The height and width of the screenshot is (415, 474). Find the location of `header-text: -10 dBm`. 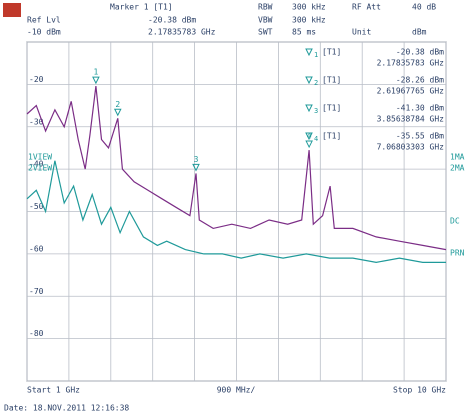

header-text: -10 dBm is located at coordinates (44, 32).